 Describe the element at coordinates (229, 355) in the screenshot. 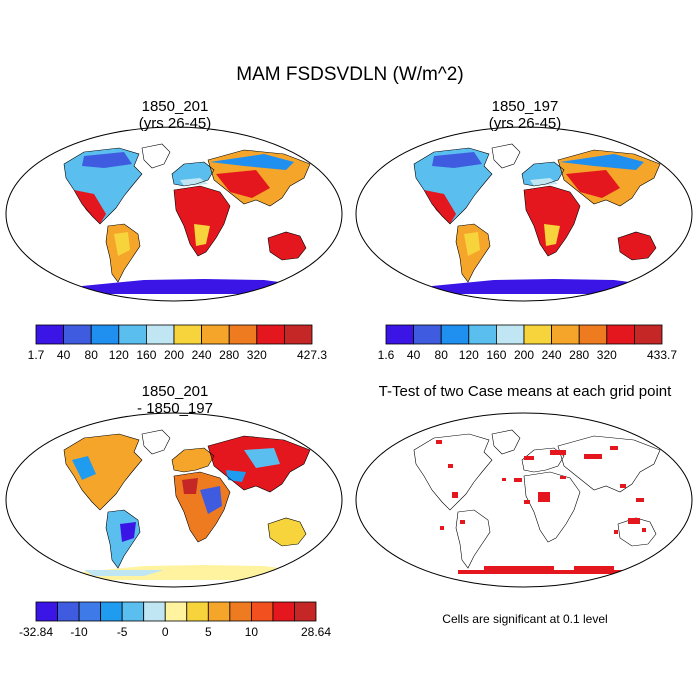

I see `panel1-colorbar-tick-label: 280` at that location.